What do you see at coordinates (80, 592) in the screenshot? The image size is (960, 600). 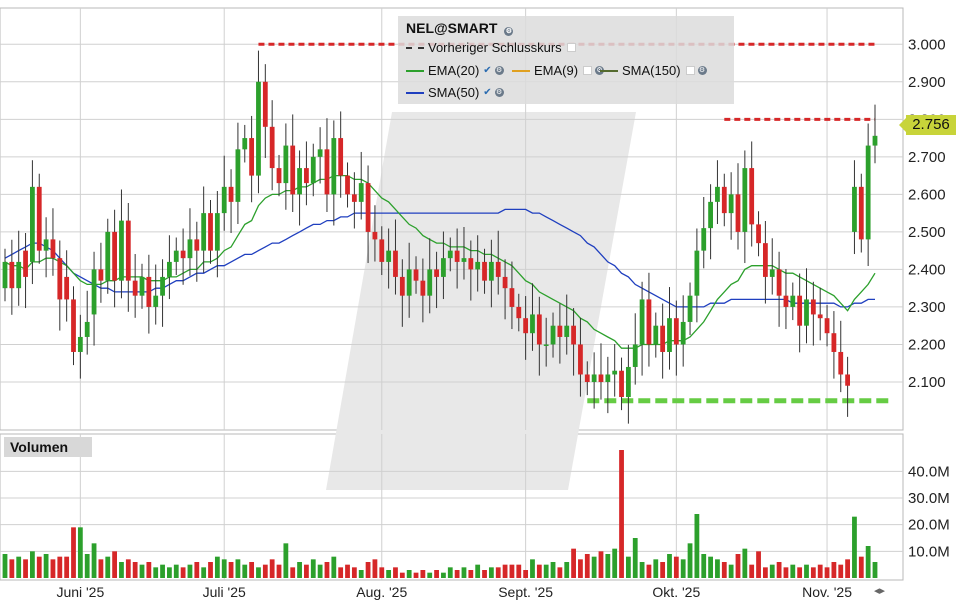 I see `x-tick-label: Juni '25` at bounding box center [80, 592].